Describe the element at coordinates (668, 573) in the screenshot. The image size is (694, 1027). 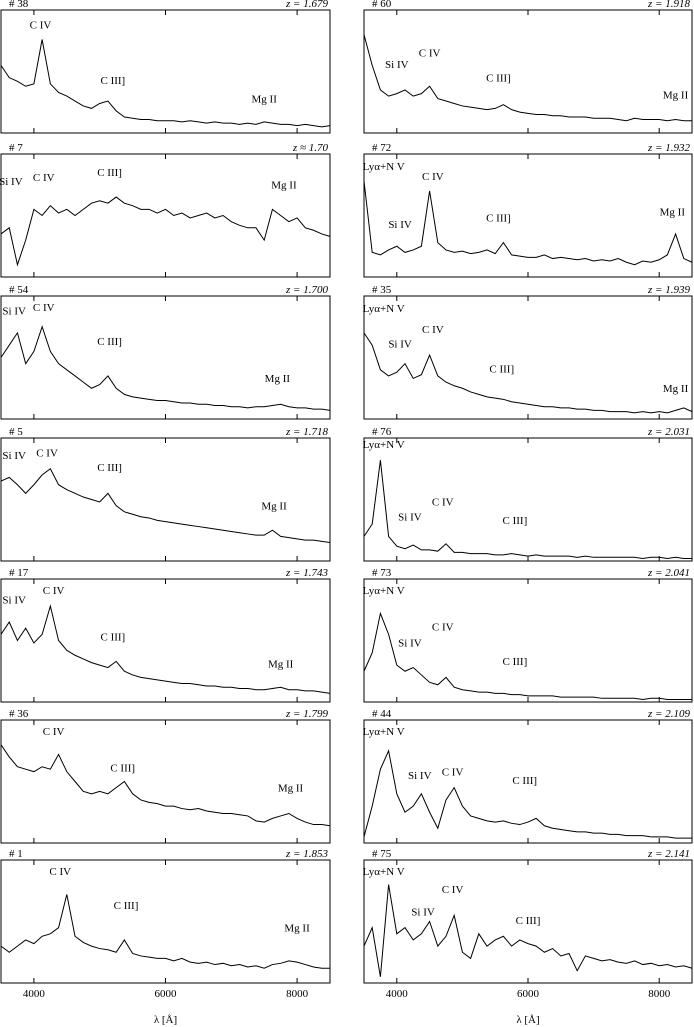
I see `panel-redshift: z = 2.041` at that location.